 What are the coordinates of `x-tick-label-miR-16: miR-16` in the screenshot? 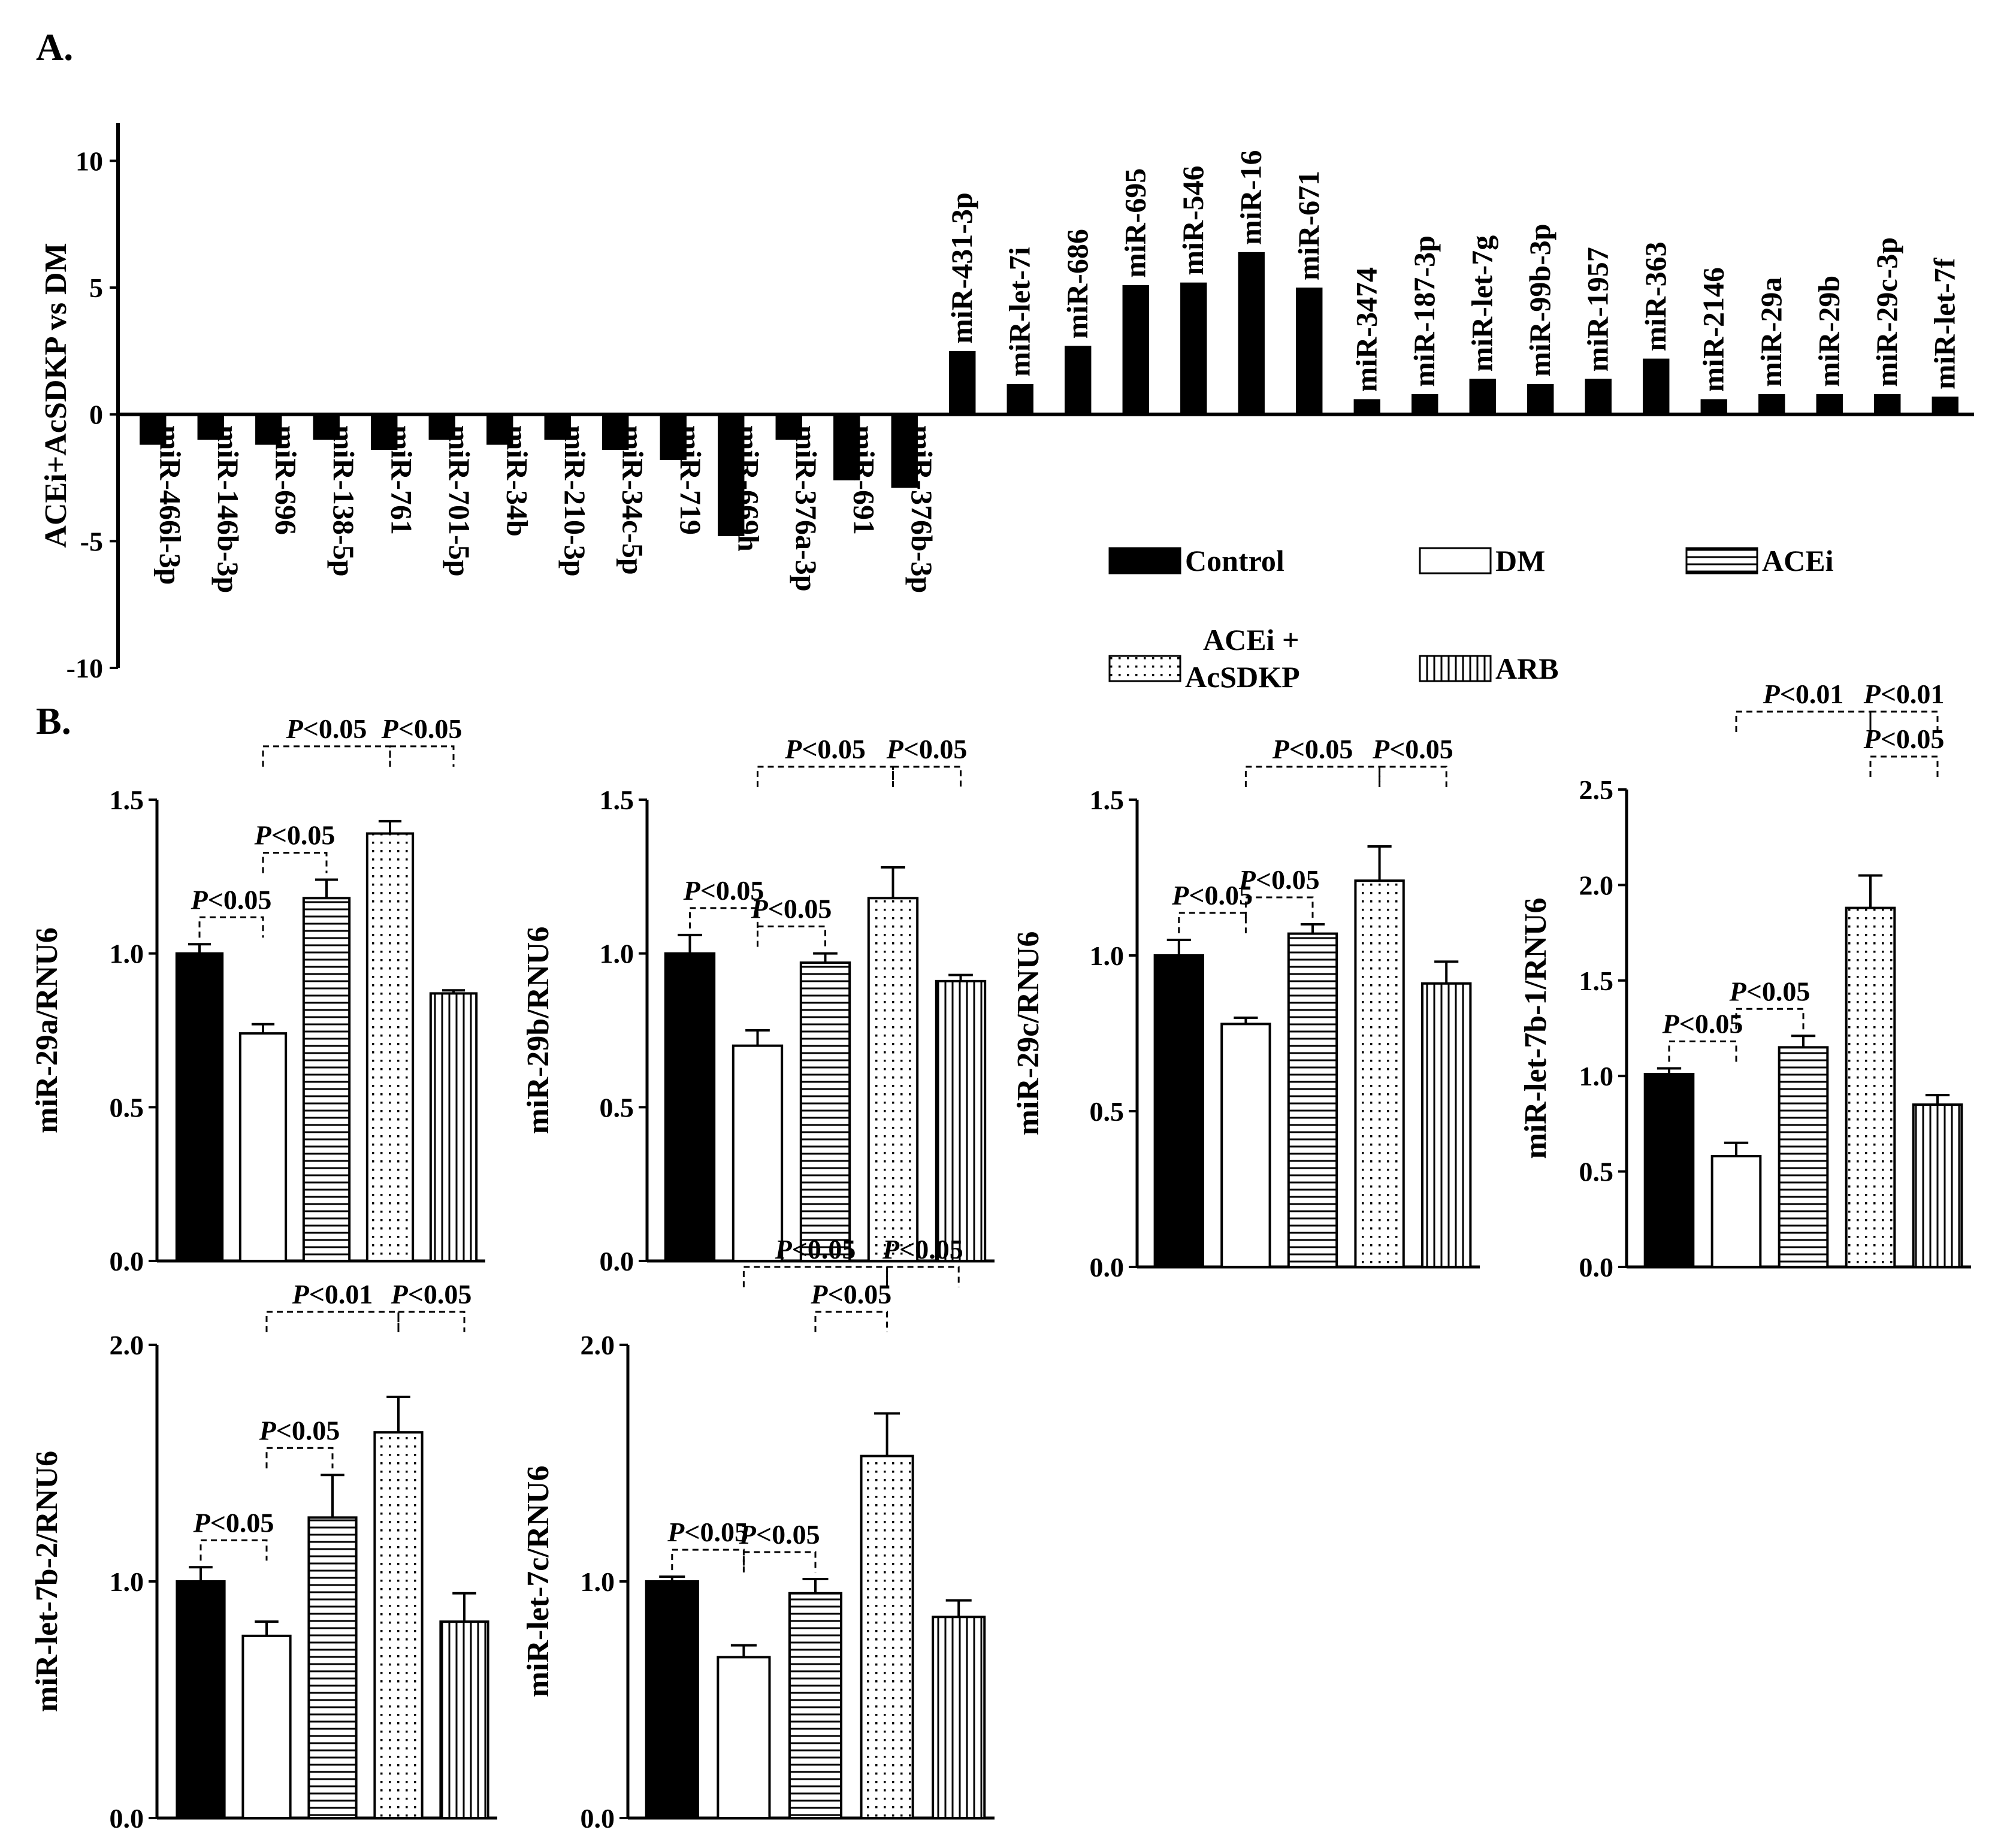 It's located at (1251, 197).